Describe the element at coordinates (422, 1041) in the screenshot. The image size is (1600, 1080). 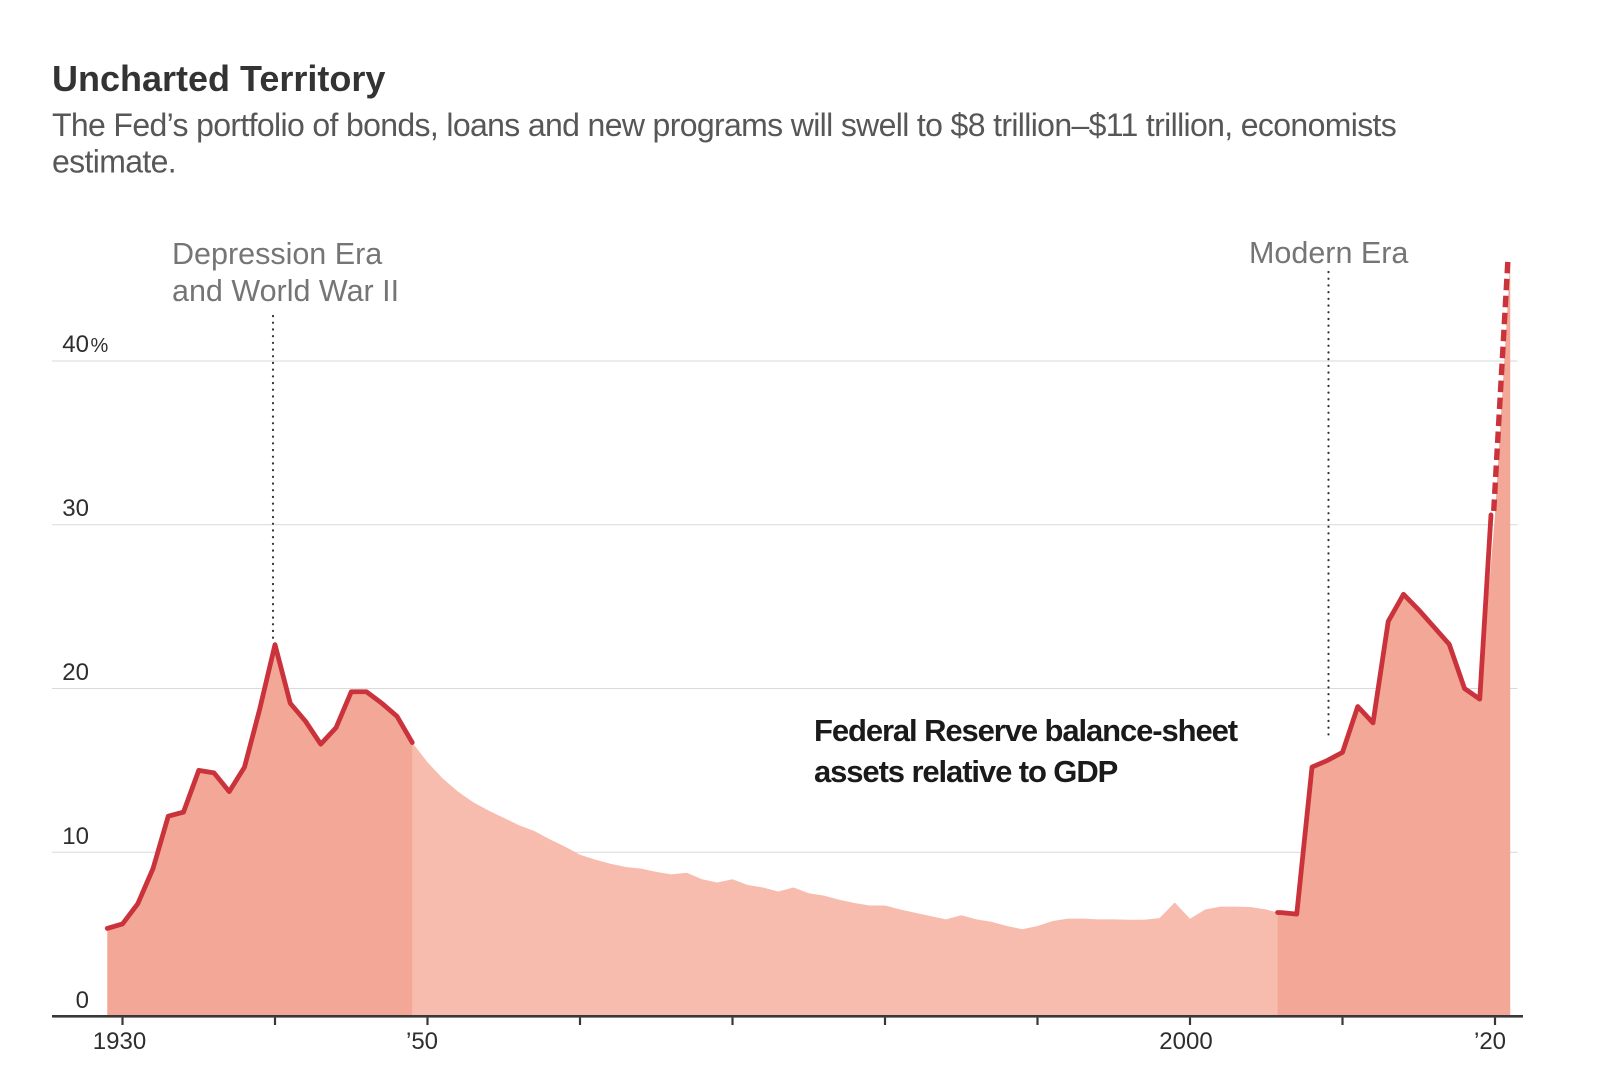
I see `svg-text: ’50` at that location.